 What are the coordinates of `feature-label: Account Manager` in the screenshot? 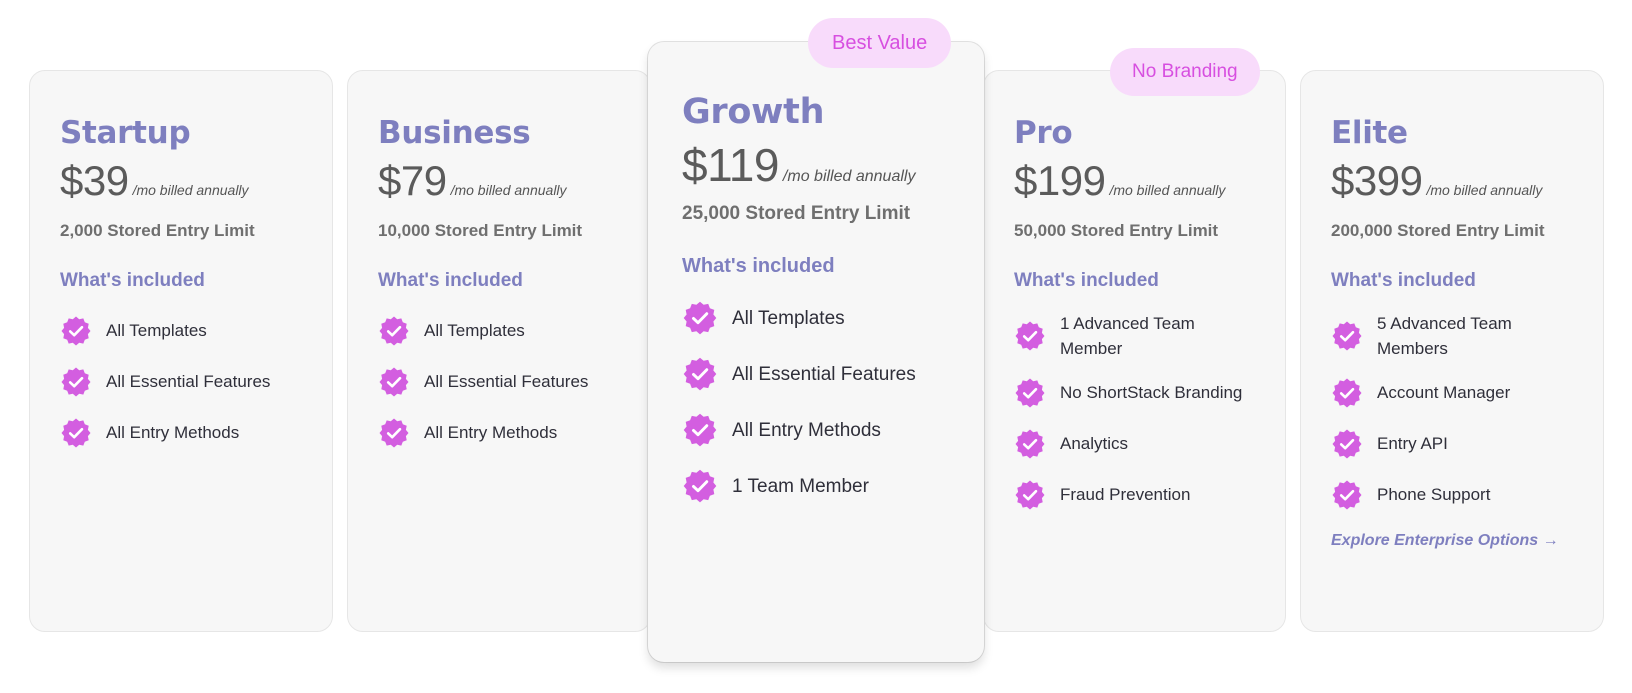 It's located at (1444, 392).